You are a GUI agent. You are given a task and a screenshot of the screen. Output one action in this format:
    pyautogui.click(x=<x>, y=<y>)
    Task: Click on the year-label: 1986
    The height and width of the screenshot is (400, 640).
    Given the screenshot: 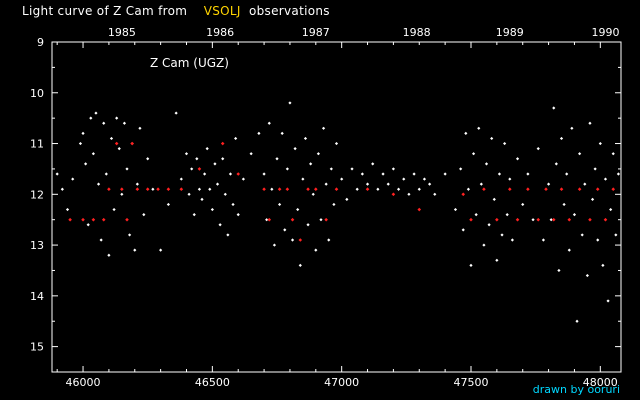 What is the action you would take?
    pyautogui.click(x=220, y=32)
    